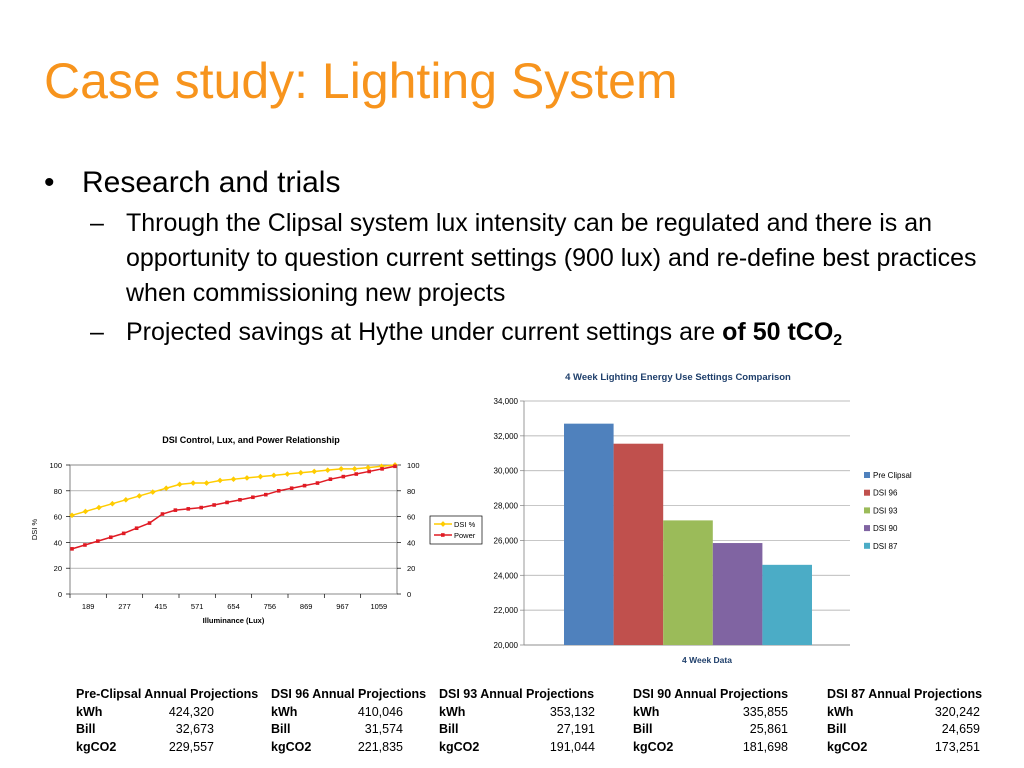 Image resolution: width=1024 pixels, height=768 pixels. What do you see at coordinates (506, 401) in the screenshot?
I see `y-tick-label: 34,000` at bounding box center [506, 401].